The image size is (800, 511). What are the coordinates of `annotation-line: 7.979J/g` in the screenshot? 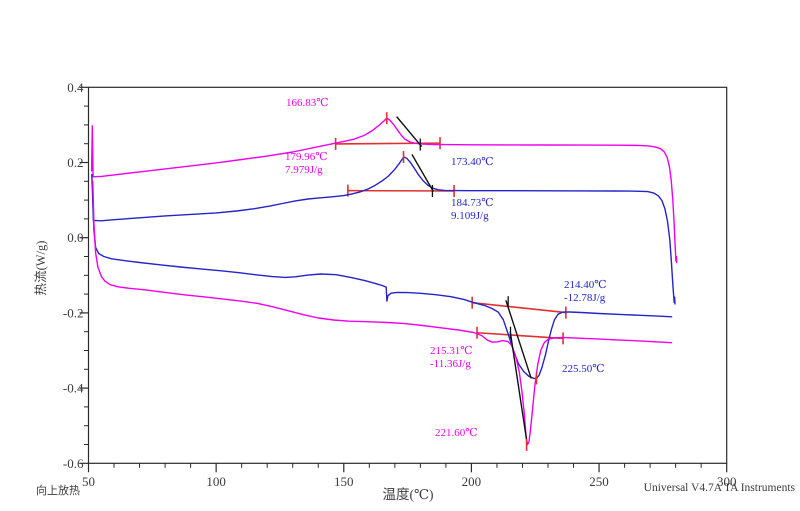 It's located at (304, 169).